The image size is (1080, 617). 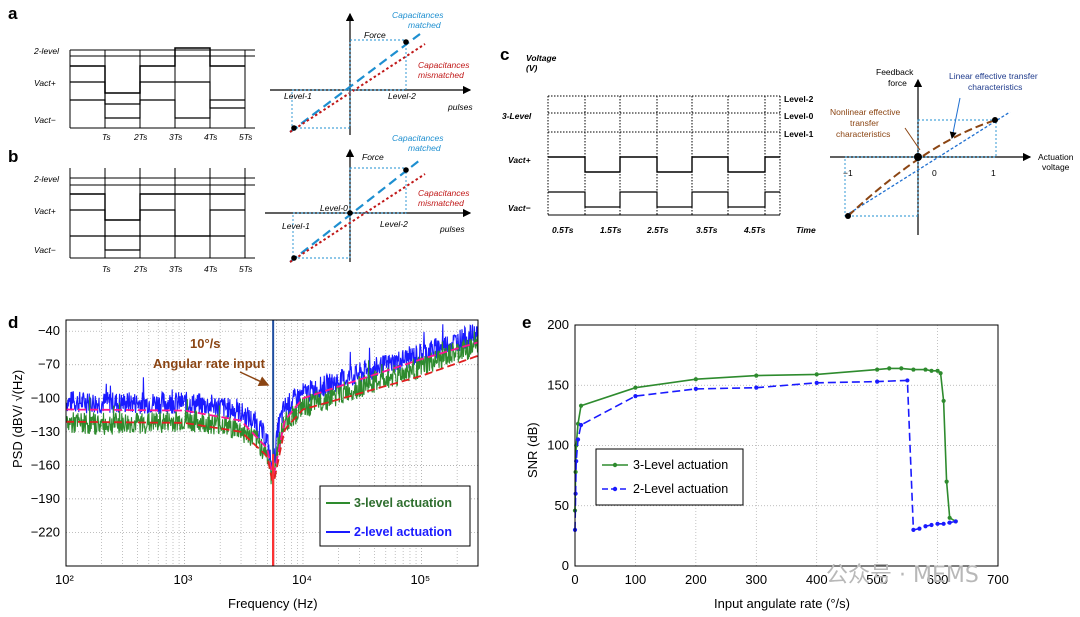 I want to click on b-tick-5: 5Ts, so click(x=246, y=269).